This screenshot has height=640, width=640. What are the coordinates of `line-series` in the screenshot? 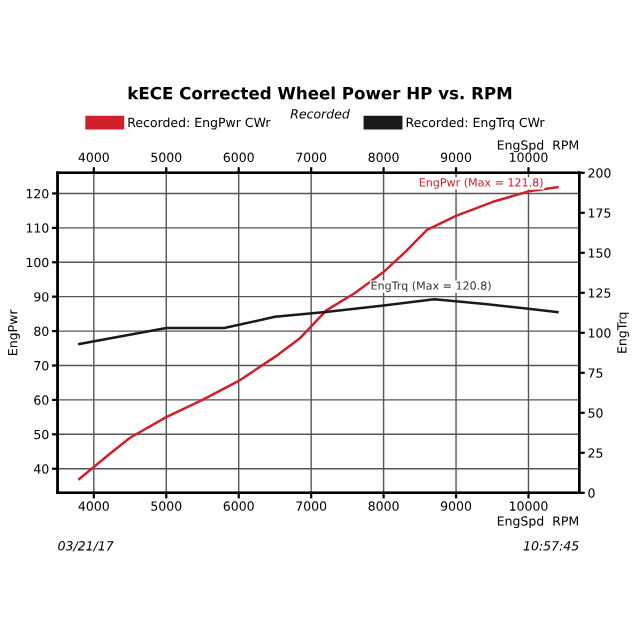 It's located at (318, 321).